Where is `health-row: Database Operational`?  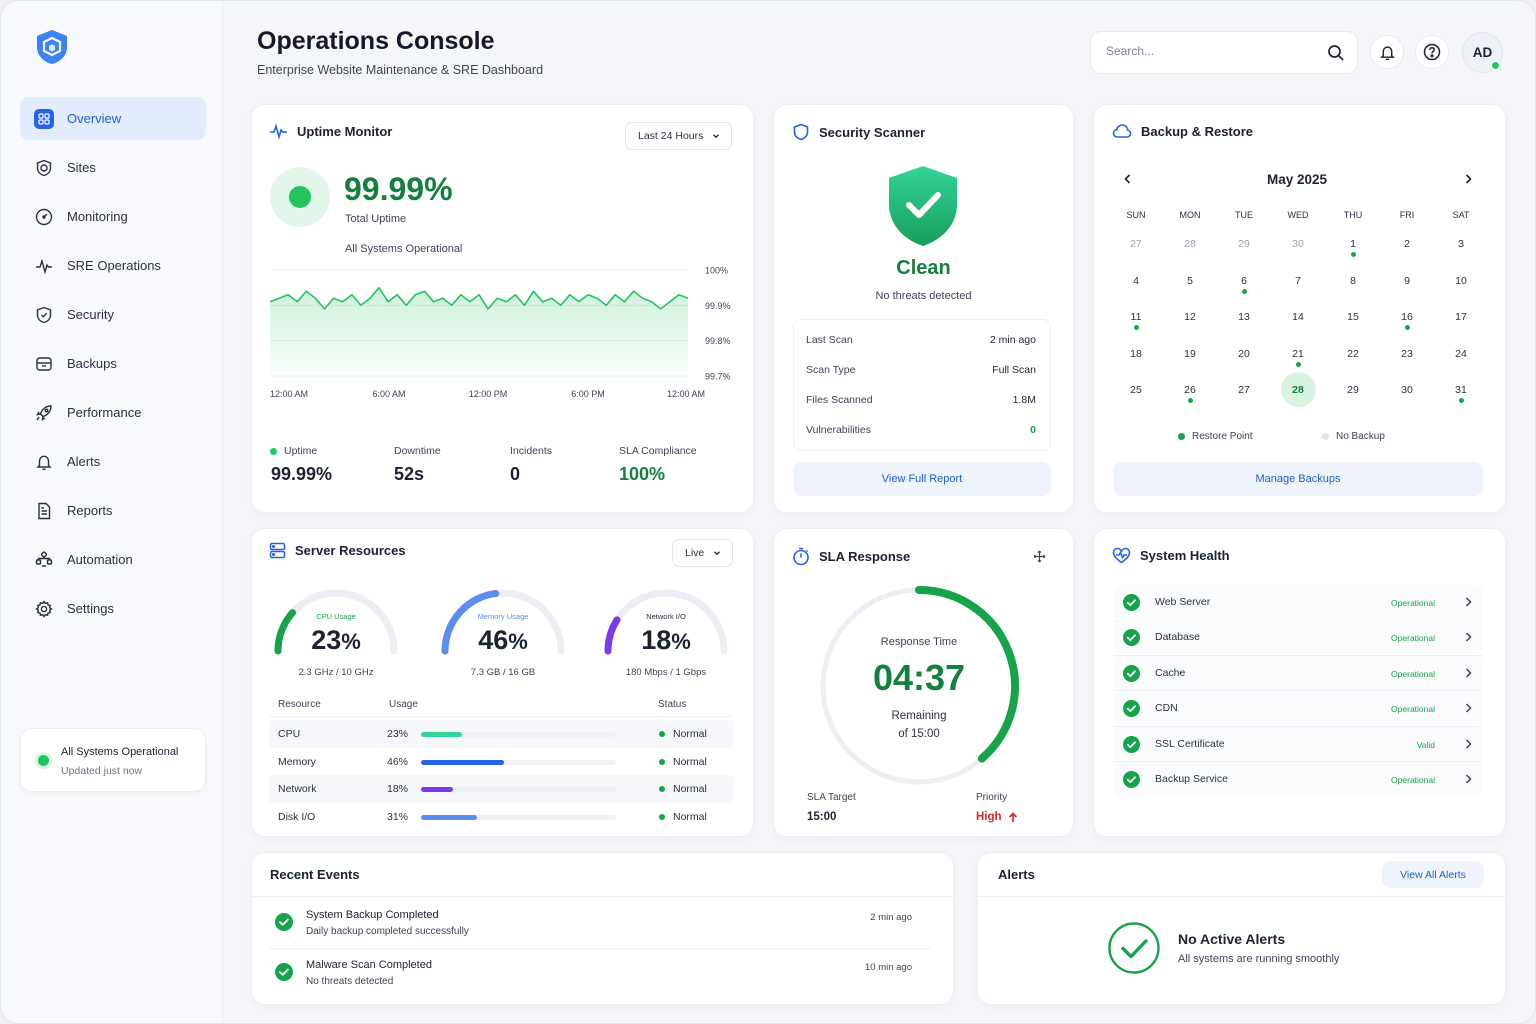 health-row: Database Operational is located at coordinates (1298, 637).